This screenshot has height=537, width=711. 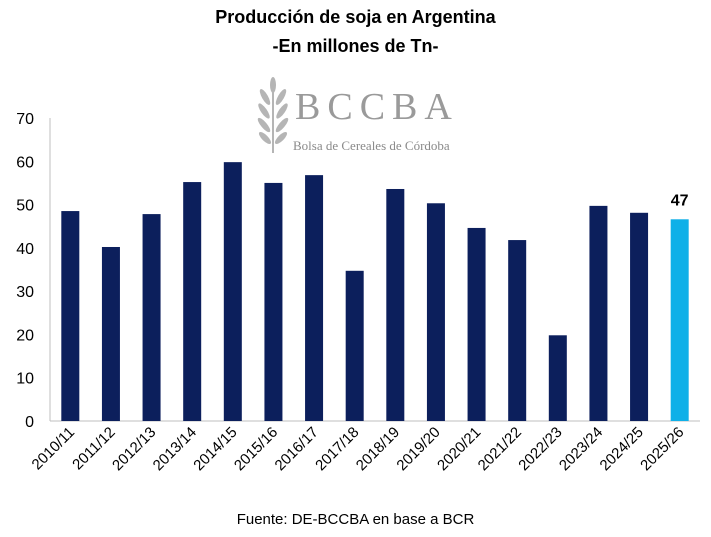 What do you see at coordinates (25, 292) in the screenshot?
I see `y-tick-label: 30` at bounding box center [25, 292].